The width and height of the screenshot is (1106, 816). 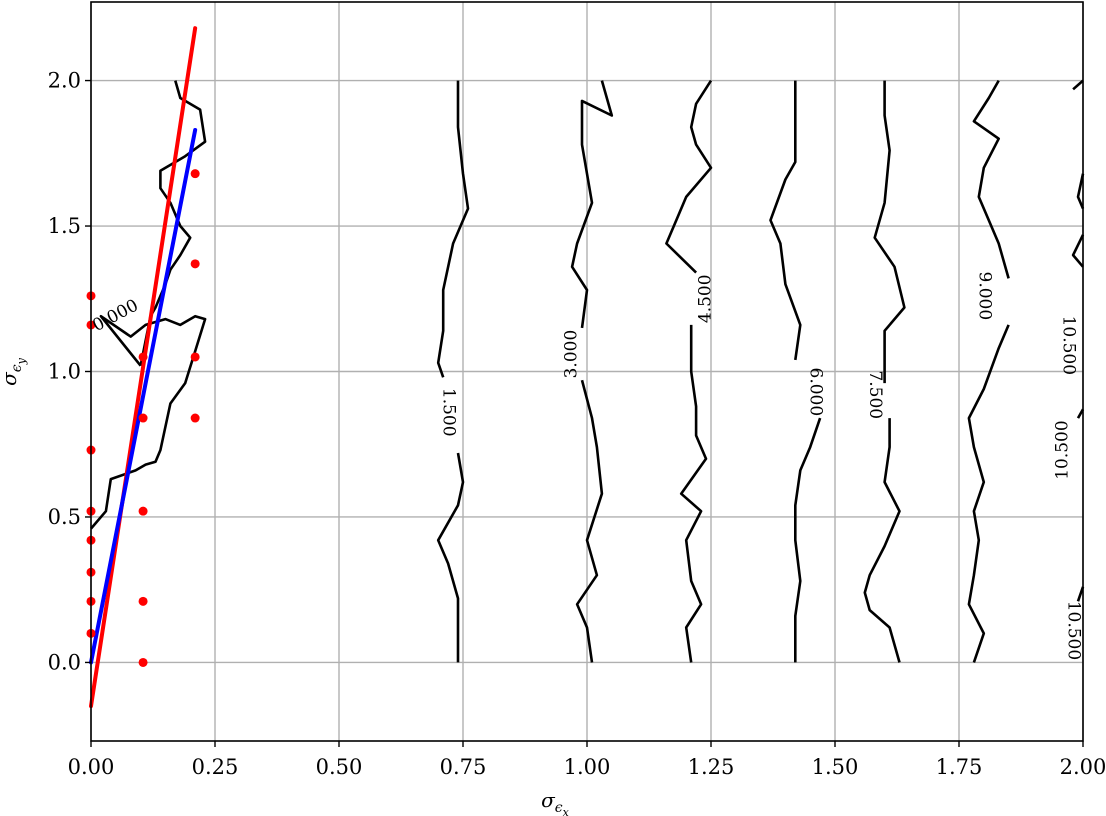 I want to click on y-axis-label-sub: ϵ, so click(x=17, y=368).